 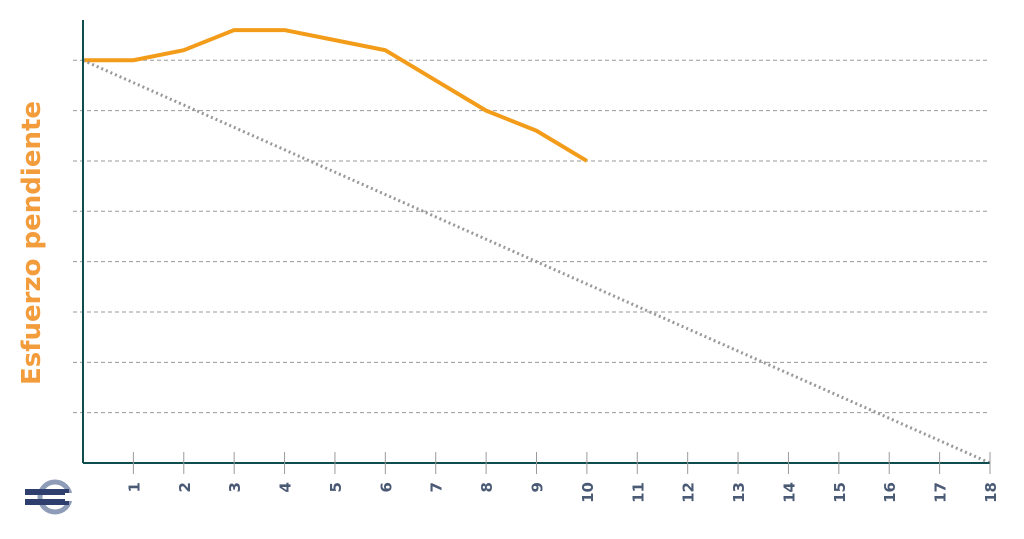 What do you see at coordinates (336, 487) in the screenshot?
I see `x-tick-label: 5` at bounding box center [336, 487].